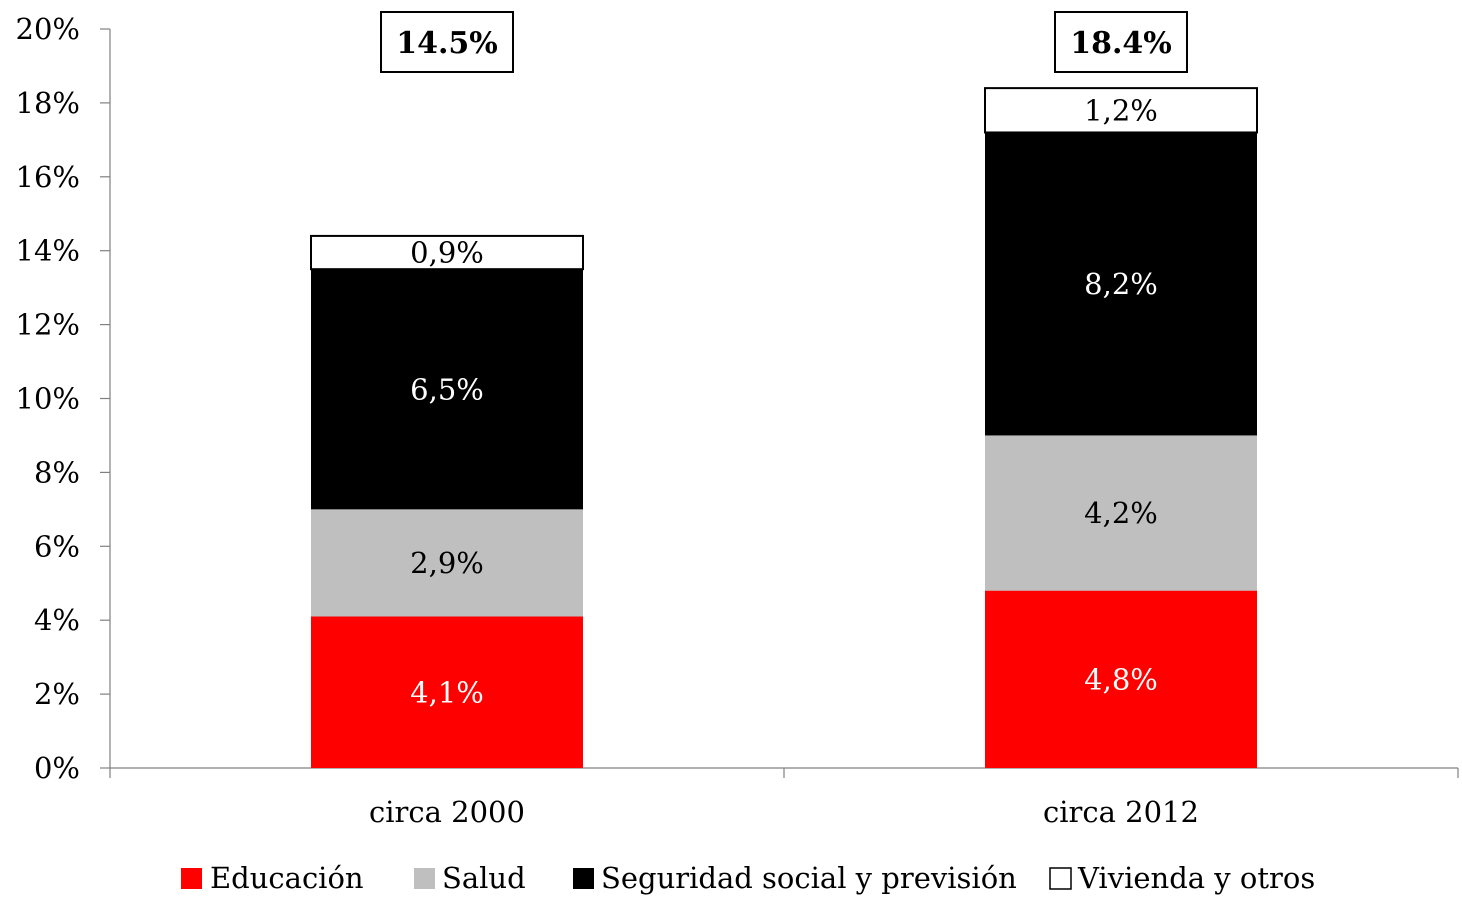 This screenshot has width=1462, height=904. What do you see at coordinates (447, 812) in the screenshot?
I see `x-tick-label: circa 2000` at bounding box center [447, 812].